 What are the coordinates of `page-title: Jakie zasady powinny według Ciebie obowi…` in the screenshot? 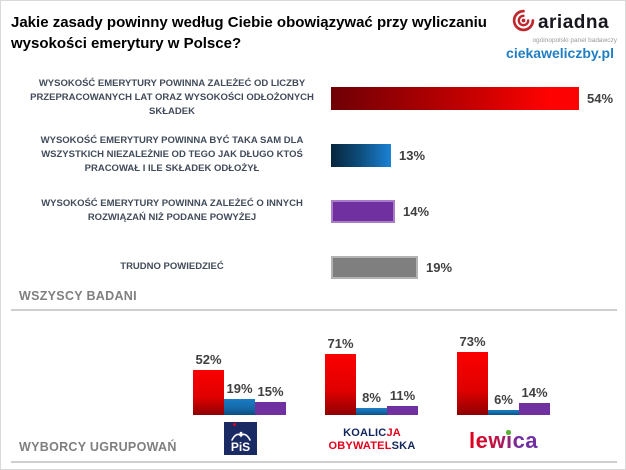 It's located at (249, 33).